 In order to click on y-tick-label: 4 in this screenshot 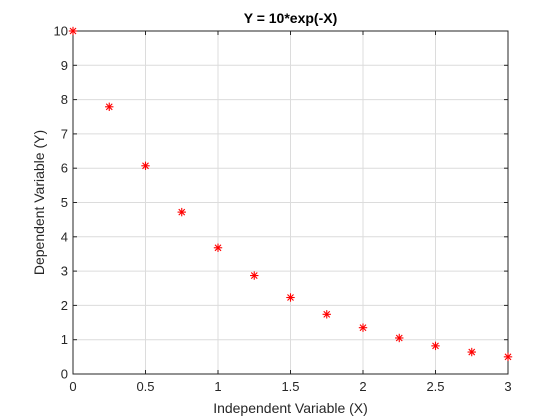, I will do `click(64, 236)`.